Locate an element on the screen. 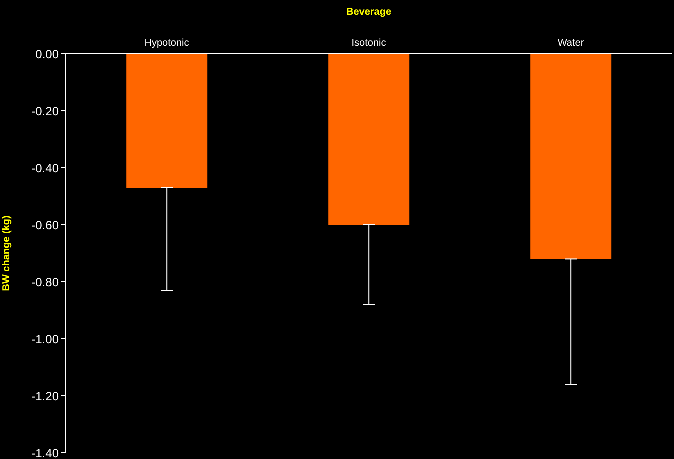 This screenshot has width=674, height=459. x-tick-label: Water is located at coordinates (571, 43).